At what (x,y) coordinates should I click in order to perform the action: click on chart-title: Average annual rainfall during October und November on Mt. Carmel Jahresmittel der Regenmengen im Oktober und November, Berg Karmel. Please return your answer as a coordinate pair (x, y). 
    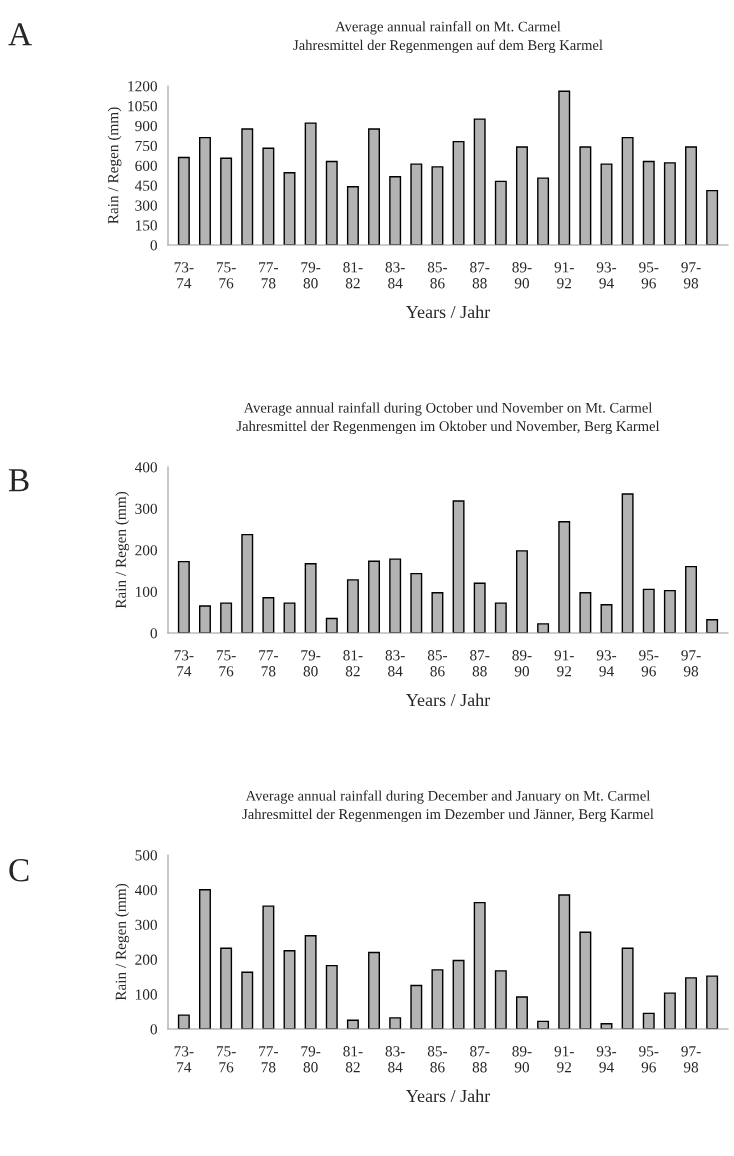
    Looking at the image, I should click on (448, 418).